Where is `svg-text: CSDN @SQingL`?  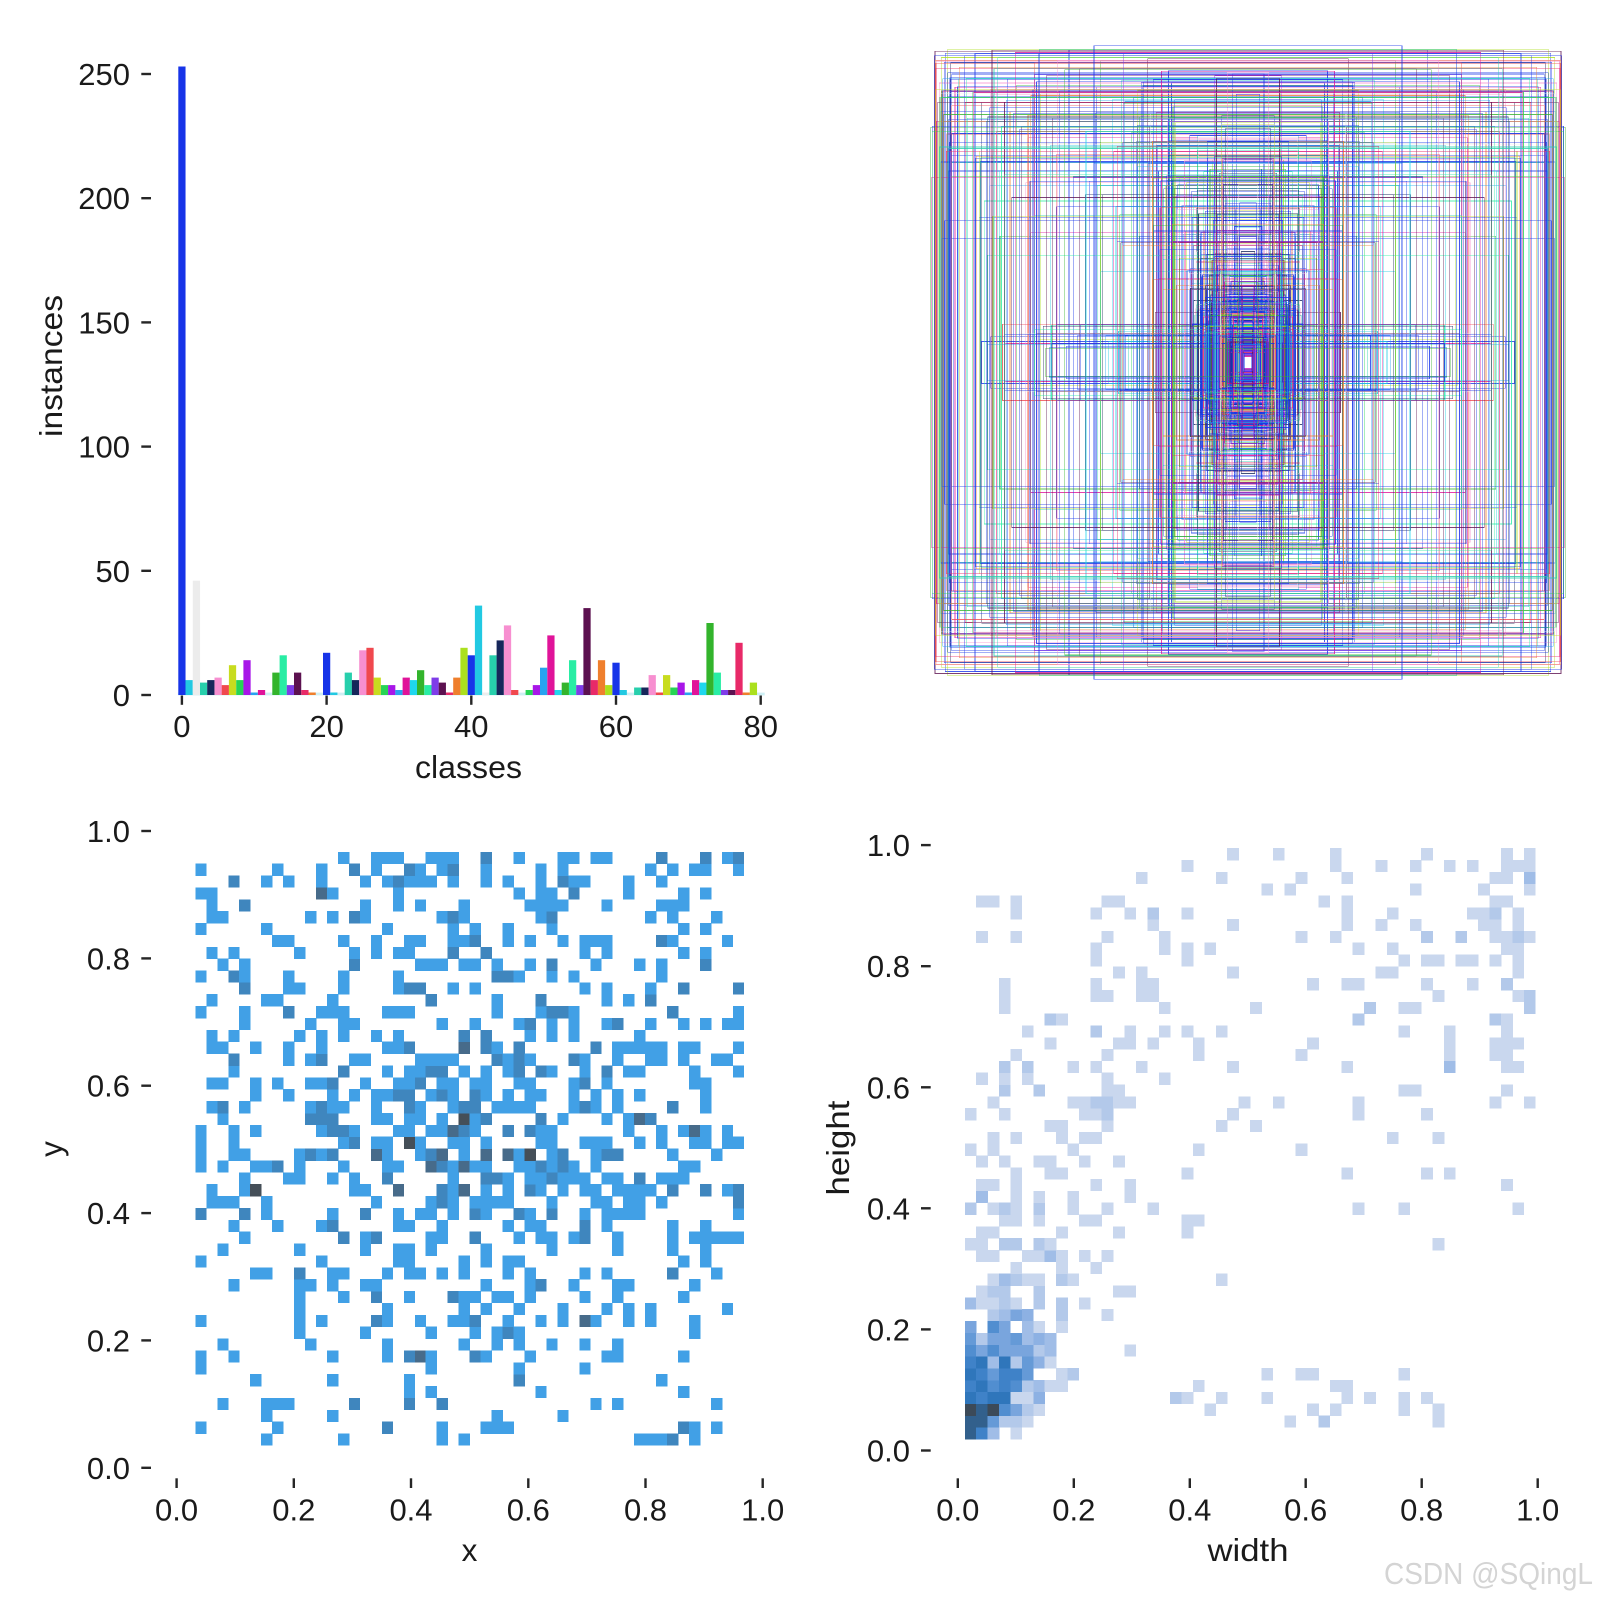
svg-text: CSDN @SQingL is located at coordinates (1488, 1573).